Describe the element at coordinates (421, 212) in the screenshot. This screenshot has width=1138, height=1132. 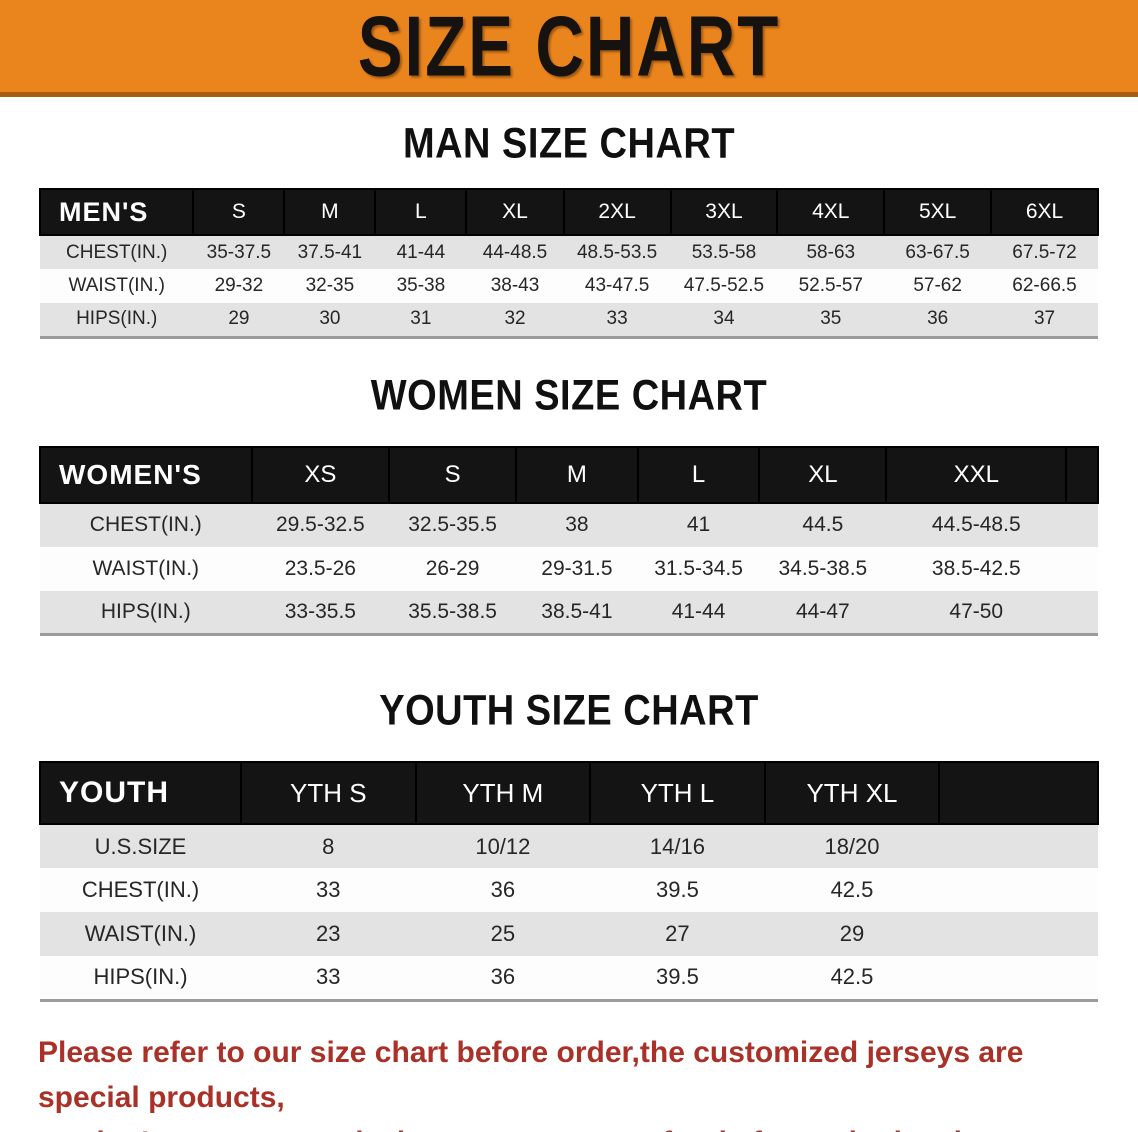
I see `men-col-header: L` at that location.